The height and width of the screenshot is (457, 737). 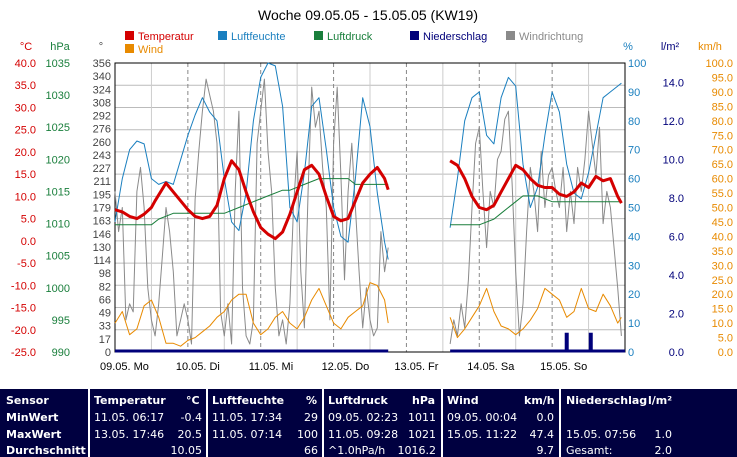 What do you see at coordinates (357, 450) in the screenshot?
I see `press-avg-label: ^1.0hPa/h` at bounding box center [357, 450].